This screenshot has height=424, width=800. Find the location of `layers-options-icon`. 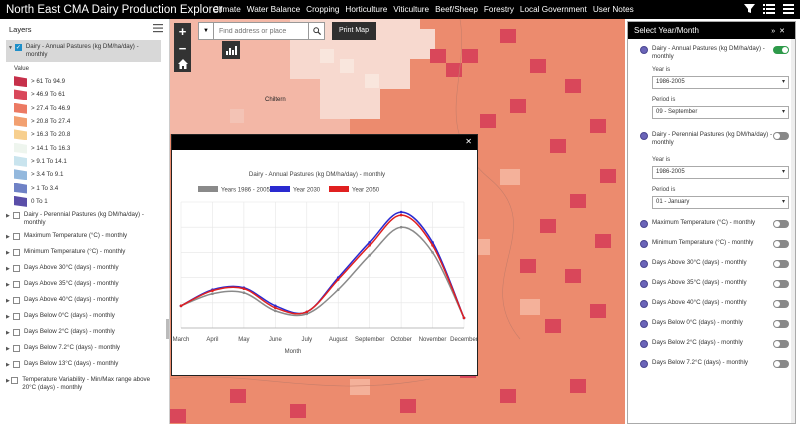

layers-options-icon is located at coordinates (158, 29).